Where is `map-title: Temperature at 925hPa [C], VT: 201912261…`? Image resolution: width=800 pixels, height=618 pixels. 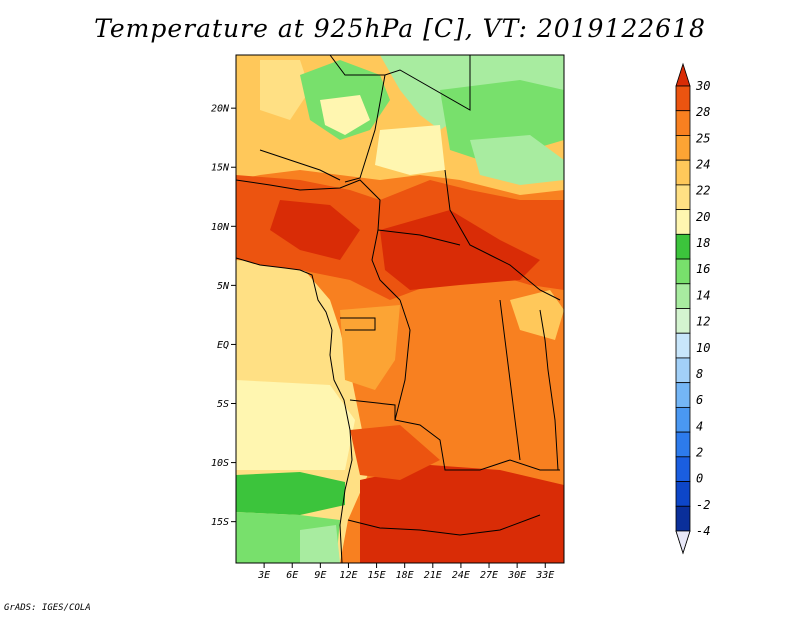 map-title: Temperature at 925hPa [C], VT: 201912261… is located at coordinates (400, 28).